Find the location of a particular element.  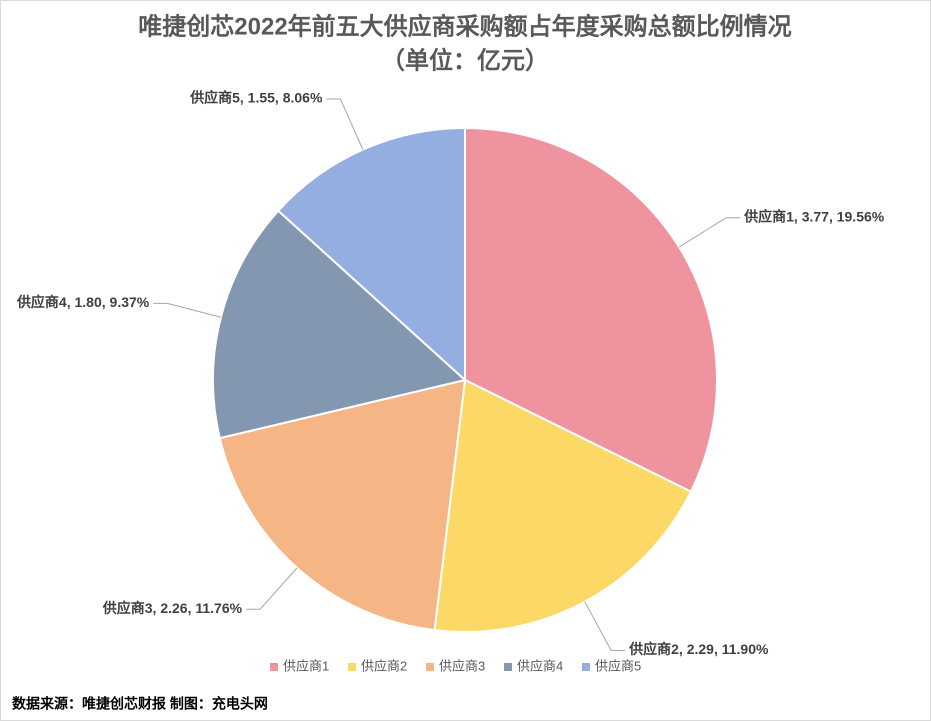

source-note: 数据来源：唯捷创芯财报 制图：充电头网 is located at coordinates (140, 704).